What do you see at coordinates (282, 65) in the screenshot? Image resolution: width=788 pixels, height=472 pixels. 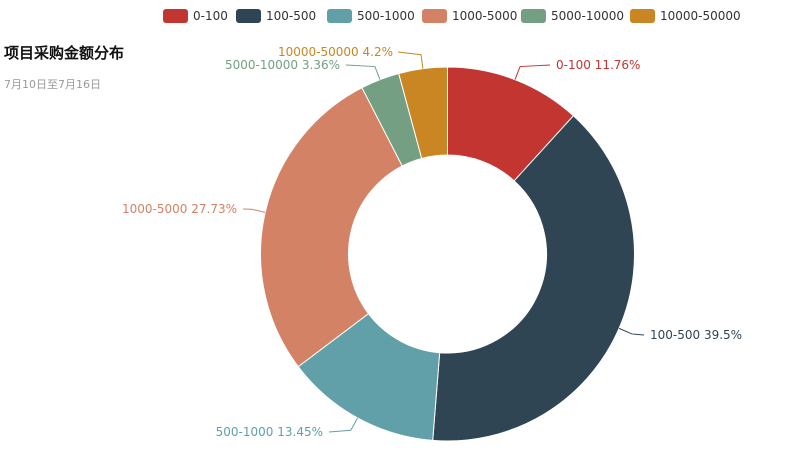 I see `slice-label-5000-10000: 5000-10000 3.36%` at bounding box center [282, 65].